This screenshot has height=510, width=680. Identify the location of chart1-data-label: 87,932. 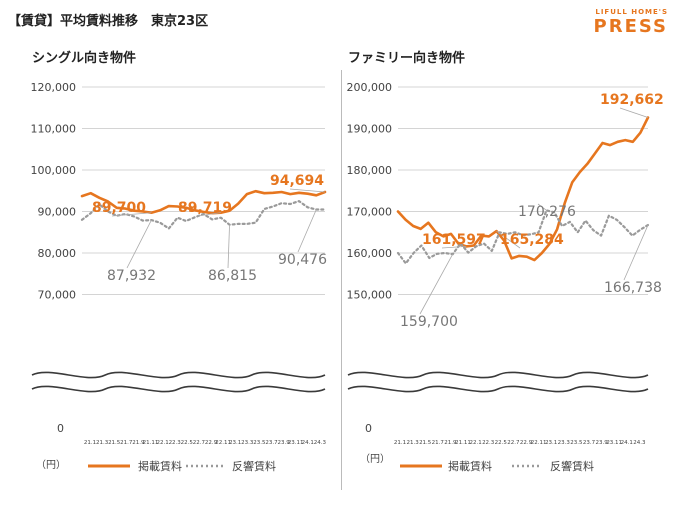
(131, 276).